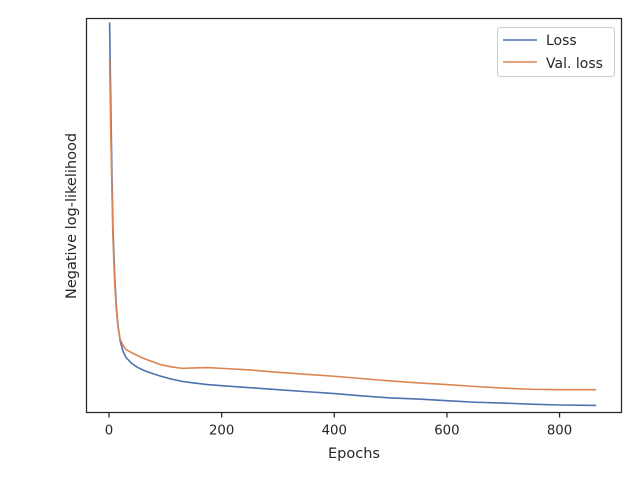 Image resolution: width=640 pixels, height=480 pixels. What do you see at coordinates (221, 431) in the screenshot?
I see `x-tick-label: 200` at bounding box center [221, 431].